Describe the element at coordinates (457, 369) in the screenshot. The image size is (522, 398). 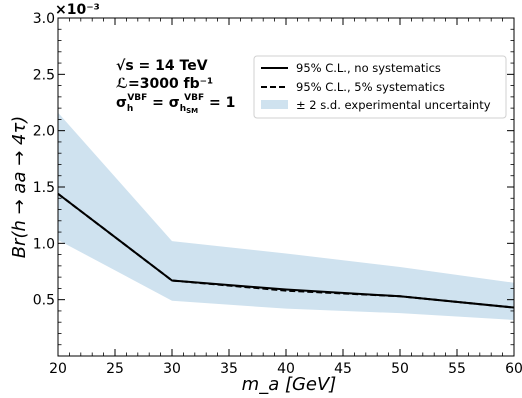
I see `x-tick-label: 55` at that location.